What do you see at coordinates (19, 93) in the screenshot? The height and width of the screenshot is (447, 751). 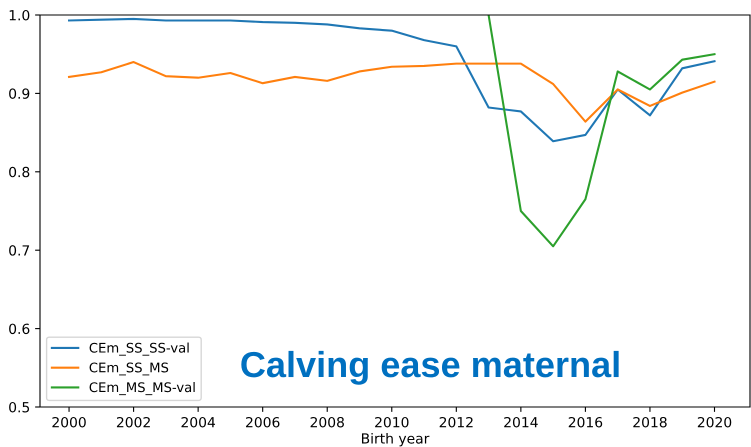 I see `y-tick-label: 0.9` at bounding box center [19, 93].